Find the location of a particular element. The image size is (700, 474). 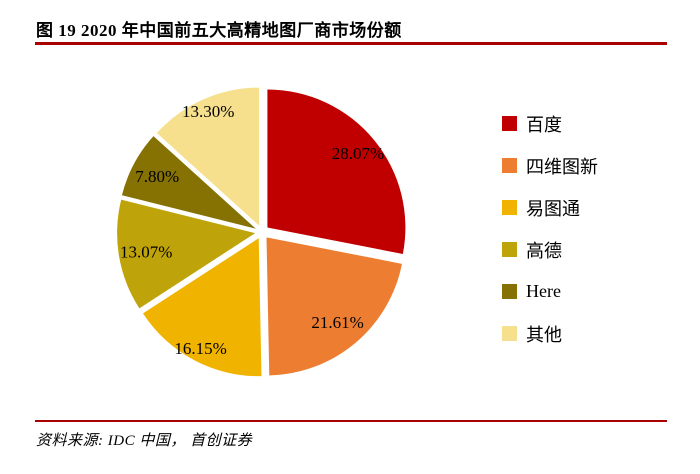

title-rule-divider is located at coordinates (351, 43).